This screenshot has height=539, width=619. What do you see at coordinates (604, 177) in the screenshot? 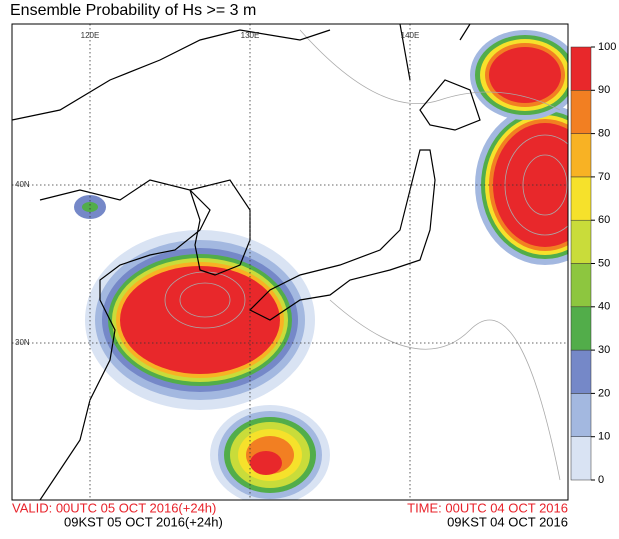
I see `colorbar-label: 70` at bounding box center [604, 177].